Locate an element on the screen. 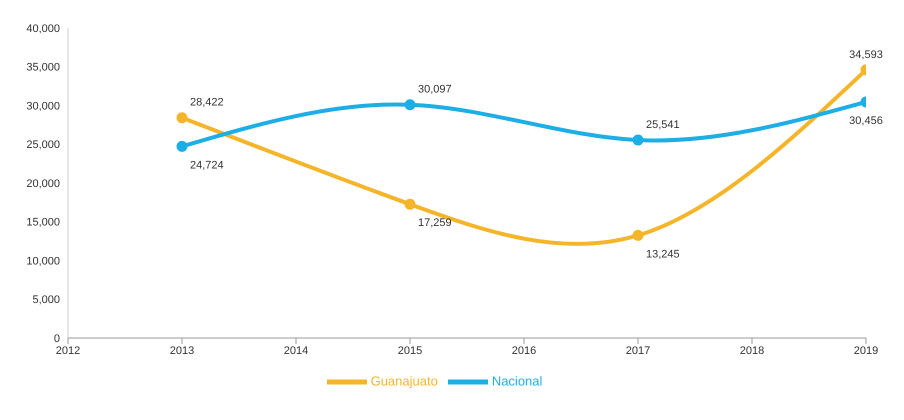 Image resolution: width=904 pixels, height=420 pixels. data-label: 13,245 is located at coordinates (663, 254).